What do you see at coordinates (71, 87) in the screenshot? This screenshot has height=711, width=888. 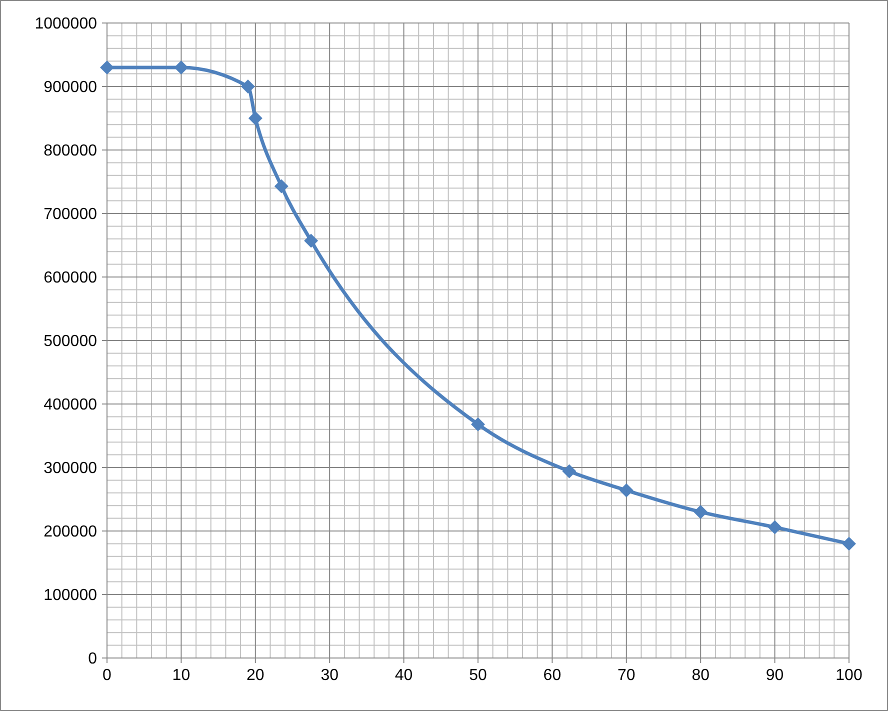 I see `y-tick-label: 900000` at bounding box center [71, 87].